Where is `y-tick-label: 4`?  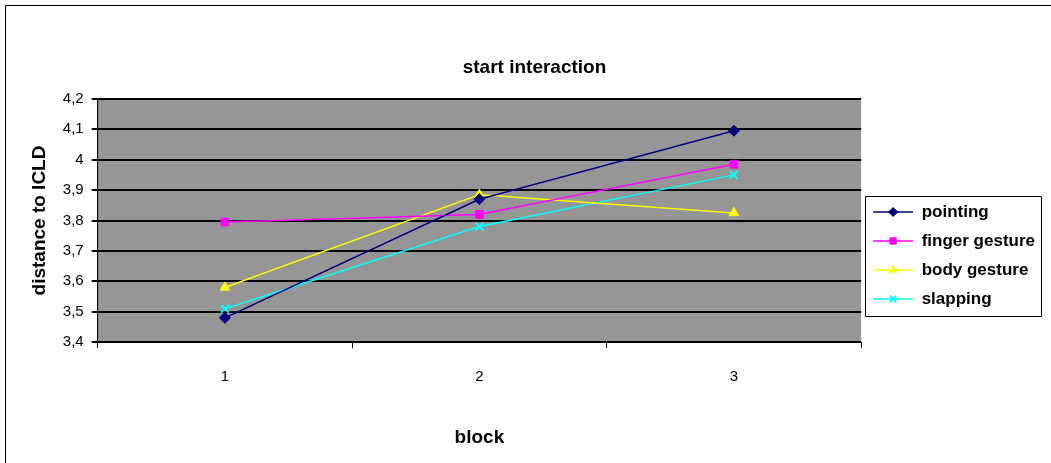
y-tick-label: 4 is located at coordinates (79, 158).